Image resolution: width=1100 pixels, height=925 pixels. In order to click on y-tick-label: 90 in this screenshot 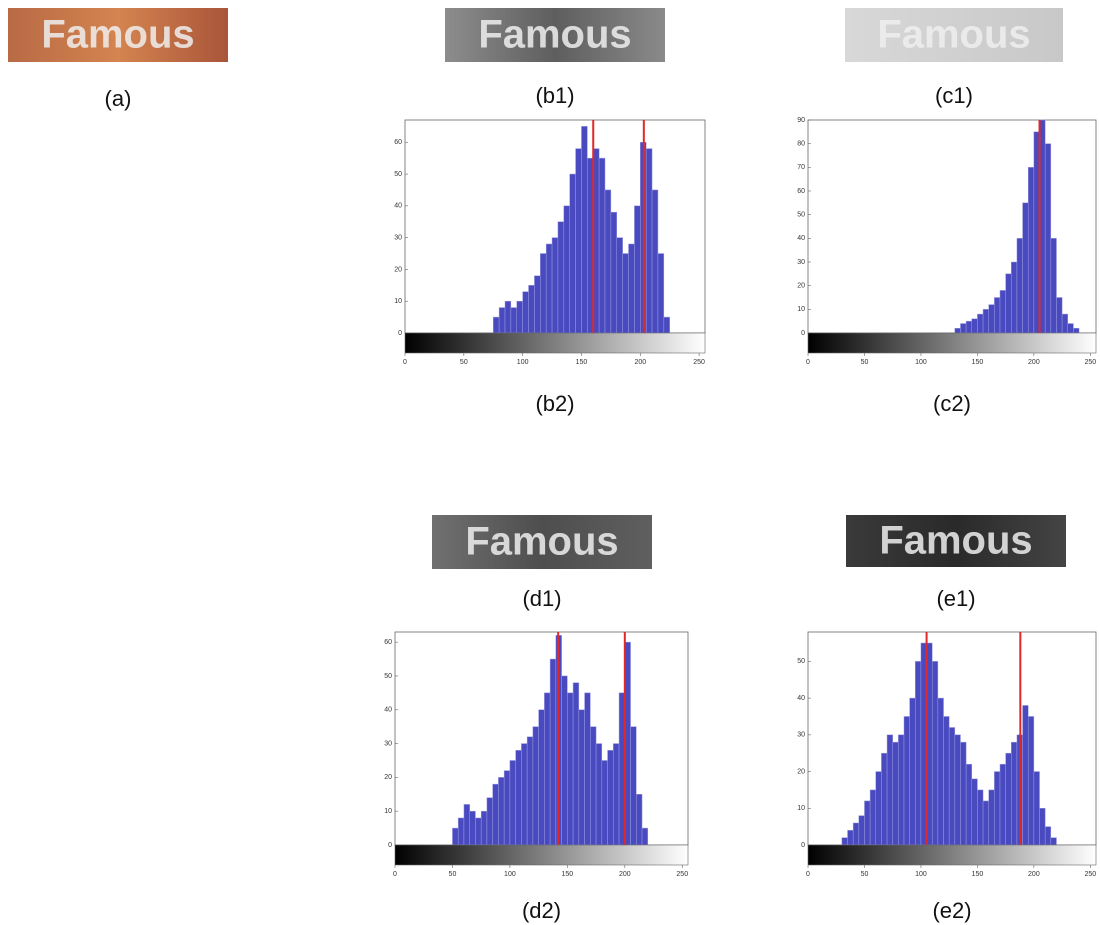, I will do `click(801, 120)`.